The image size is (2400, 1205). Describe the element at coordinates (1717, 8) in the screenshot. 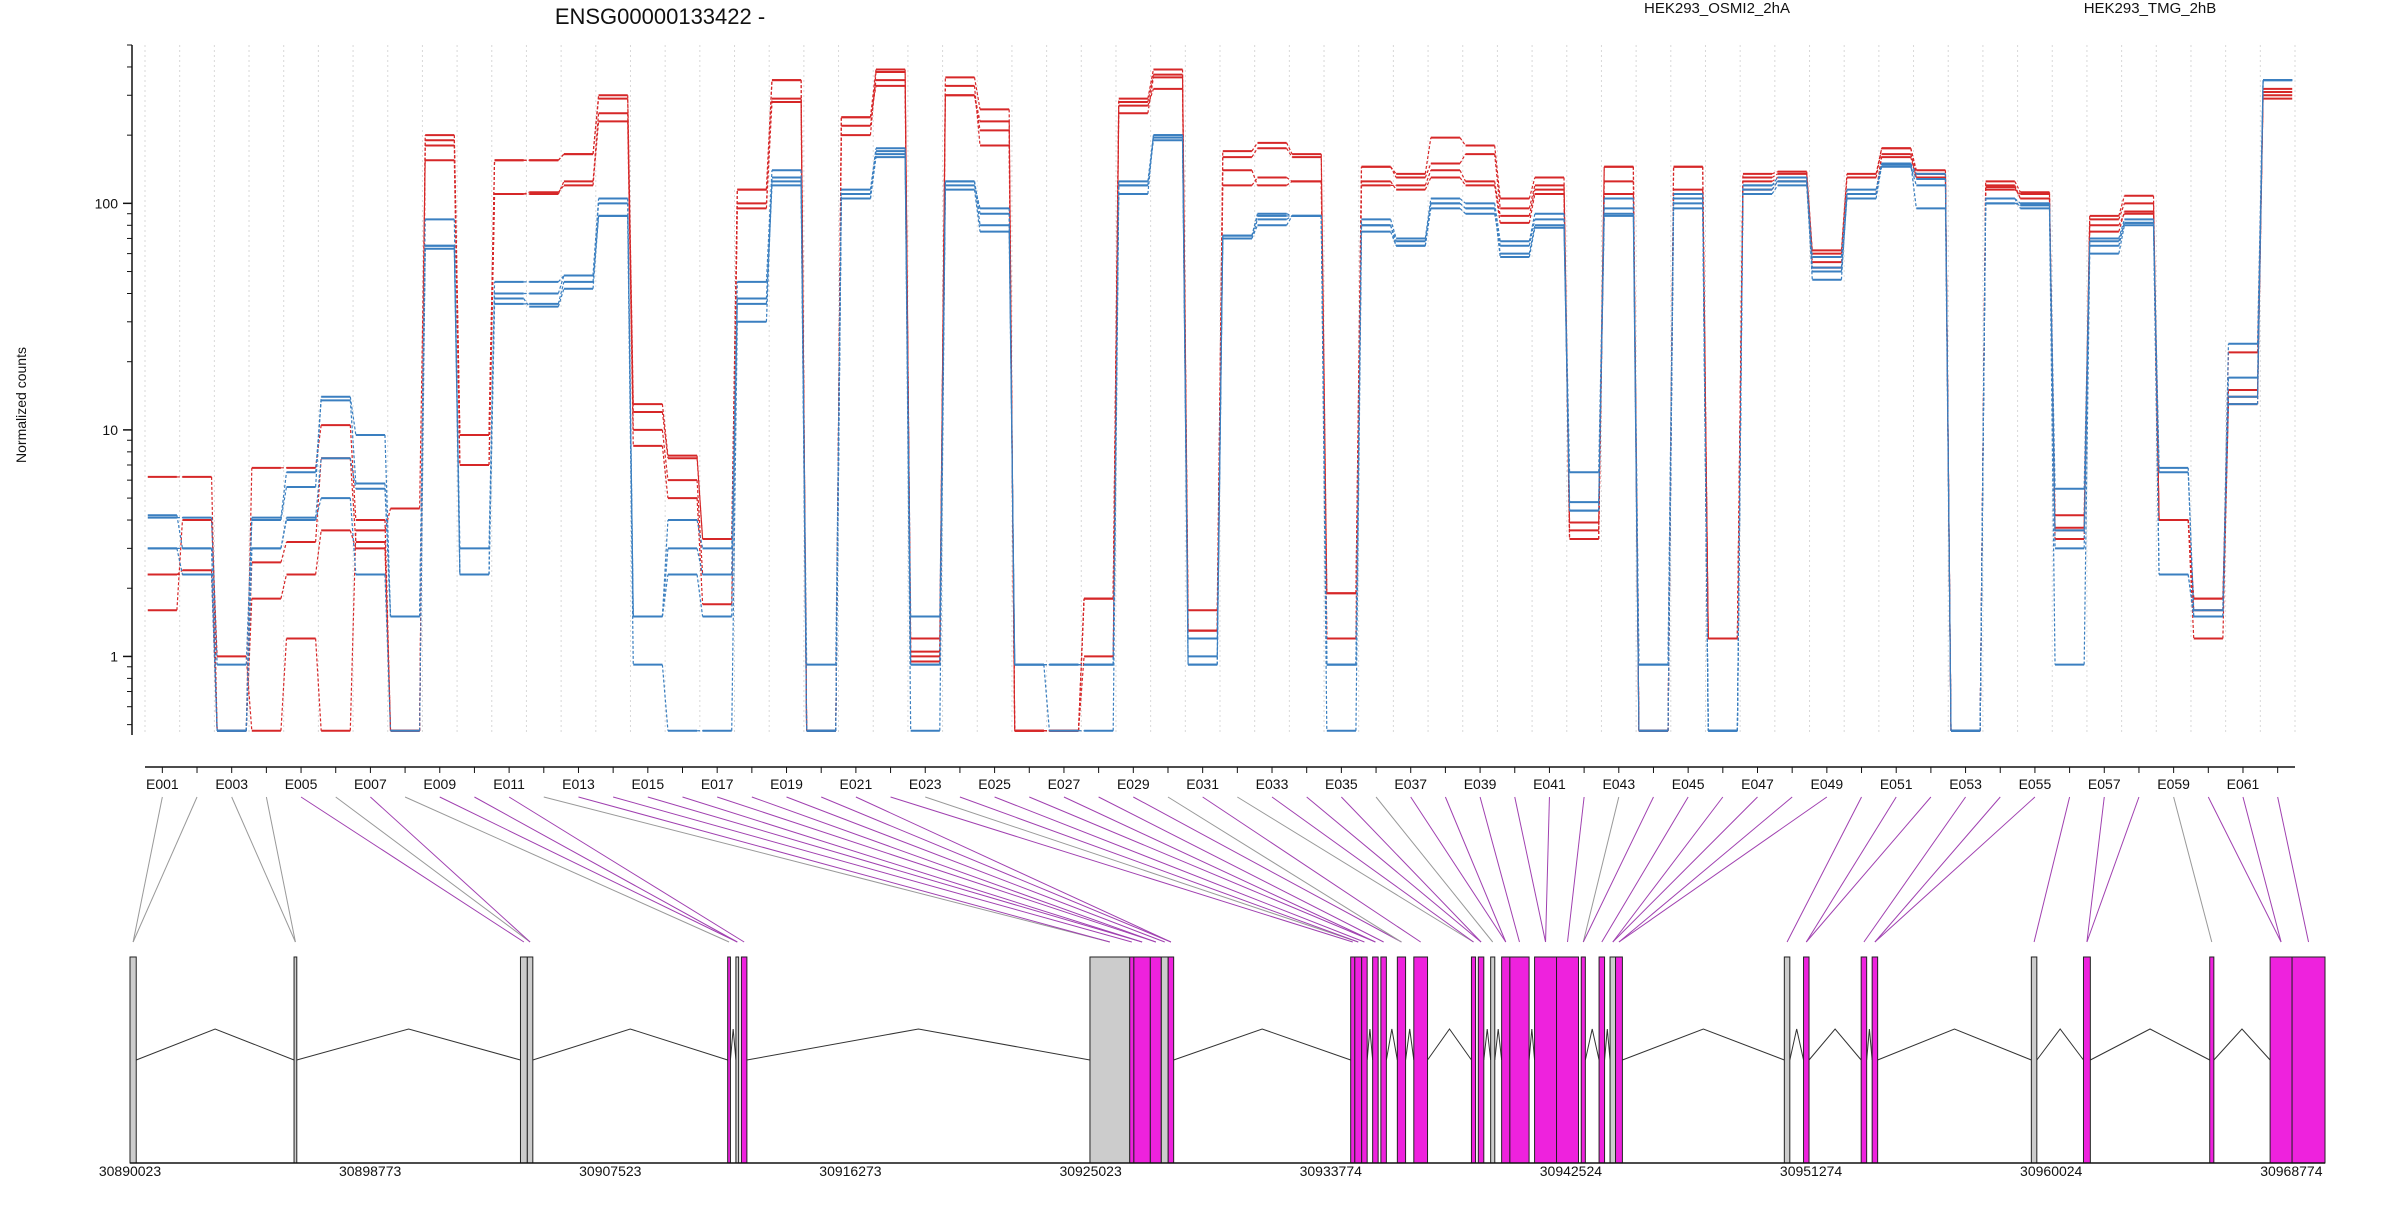

I see `legend-label-group-a: HEK293_OSMI2_2hA` at that location.